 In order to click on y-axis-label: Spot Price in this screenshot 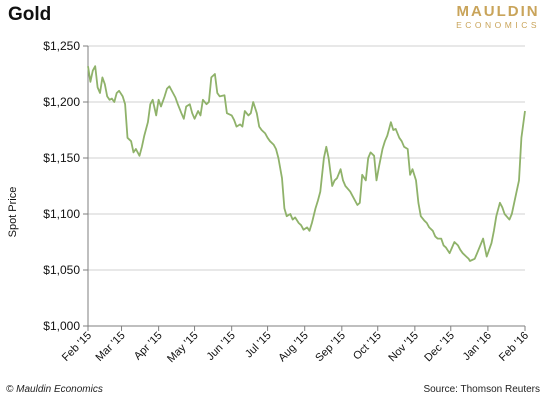, I will do `click(13, 212)`.